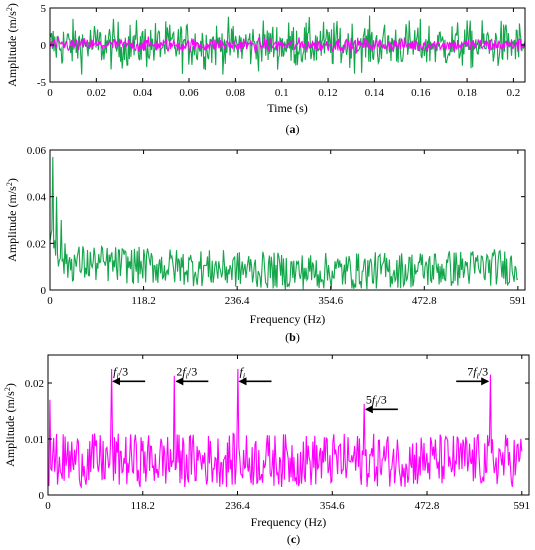  Describe the element at coordinates (243, 372) in the screenshot. I see `annotation-label: fi` at that location.